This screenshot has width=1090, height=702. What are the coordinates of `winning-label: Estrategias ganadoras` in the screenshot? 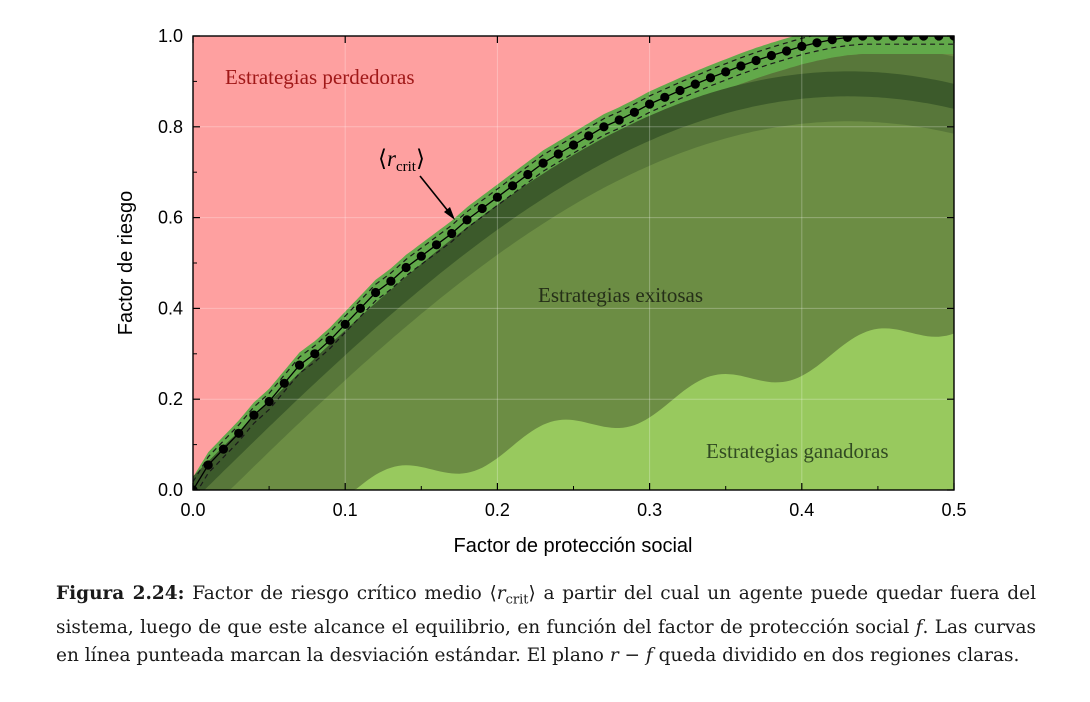 It's located at (797, 451).